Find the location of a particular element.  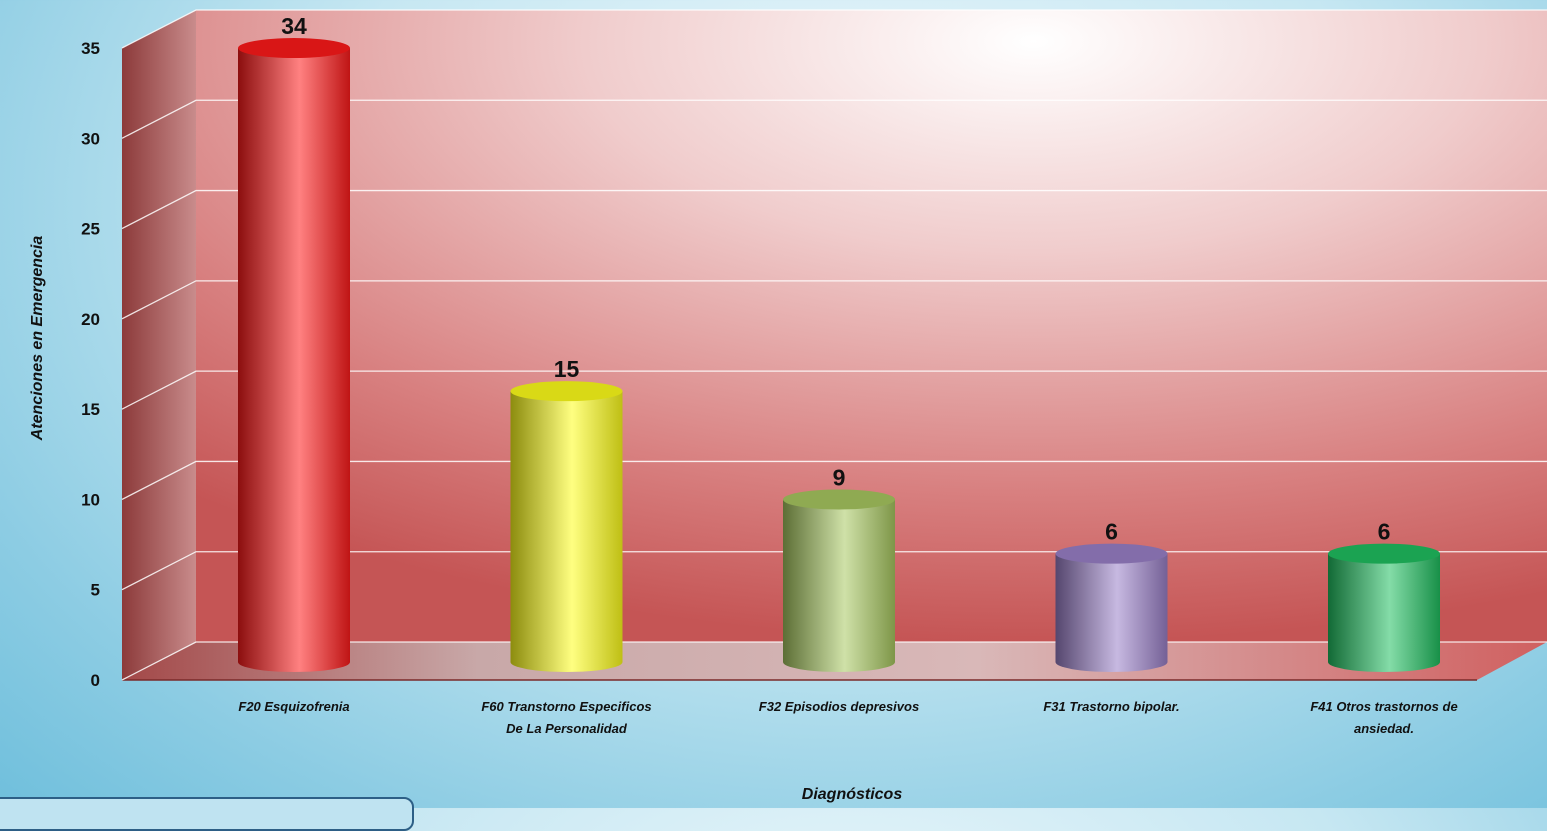

y-tick-label: 25 is located at coordinates (90, 229).